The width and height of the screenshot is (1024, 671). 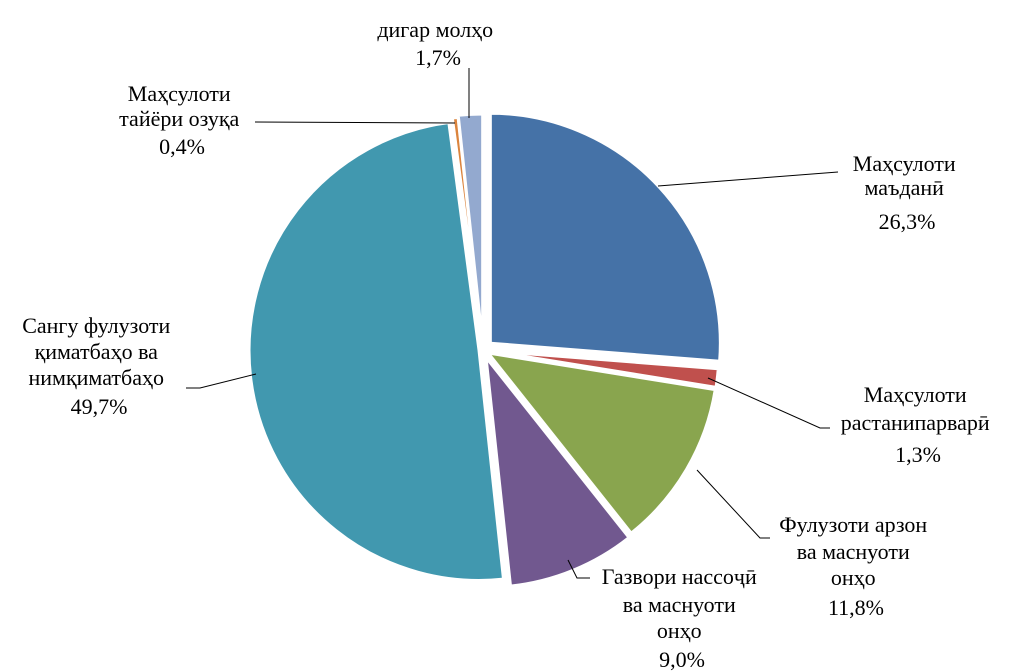 What do you see at coordinates (221, 381) in the screenshot?
I see `leader-line-precious` at bounding box center [221, 381].